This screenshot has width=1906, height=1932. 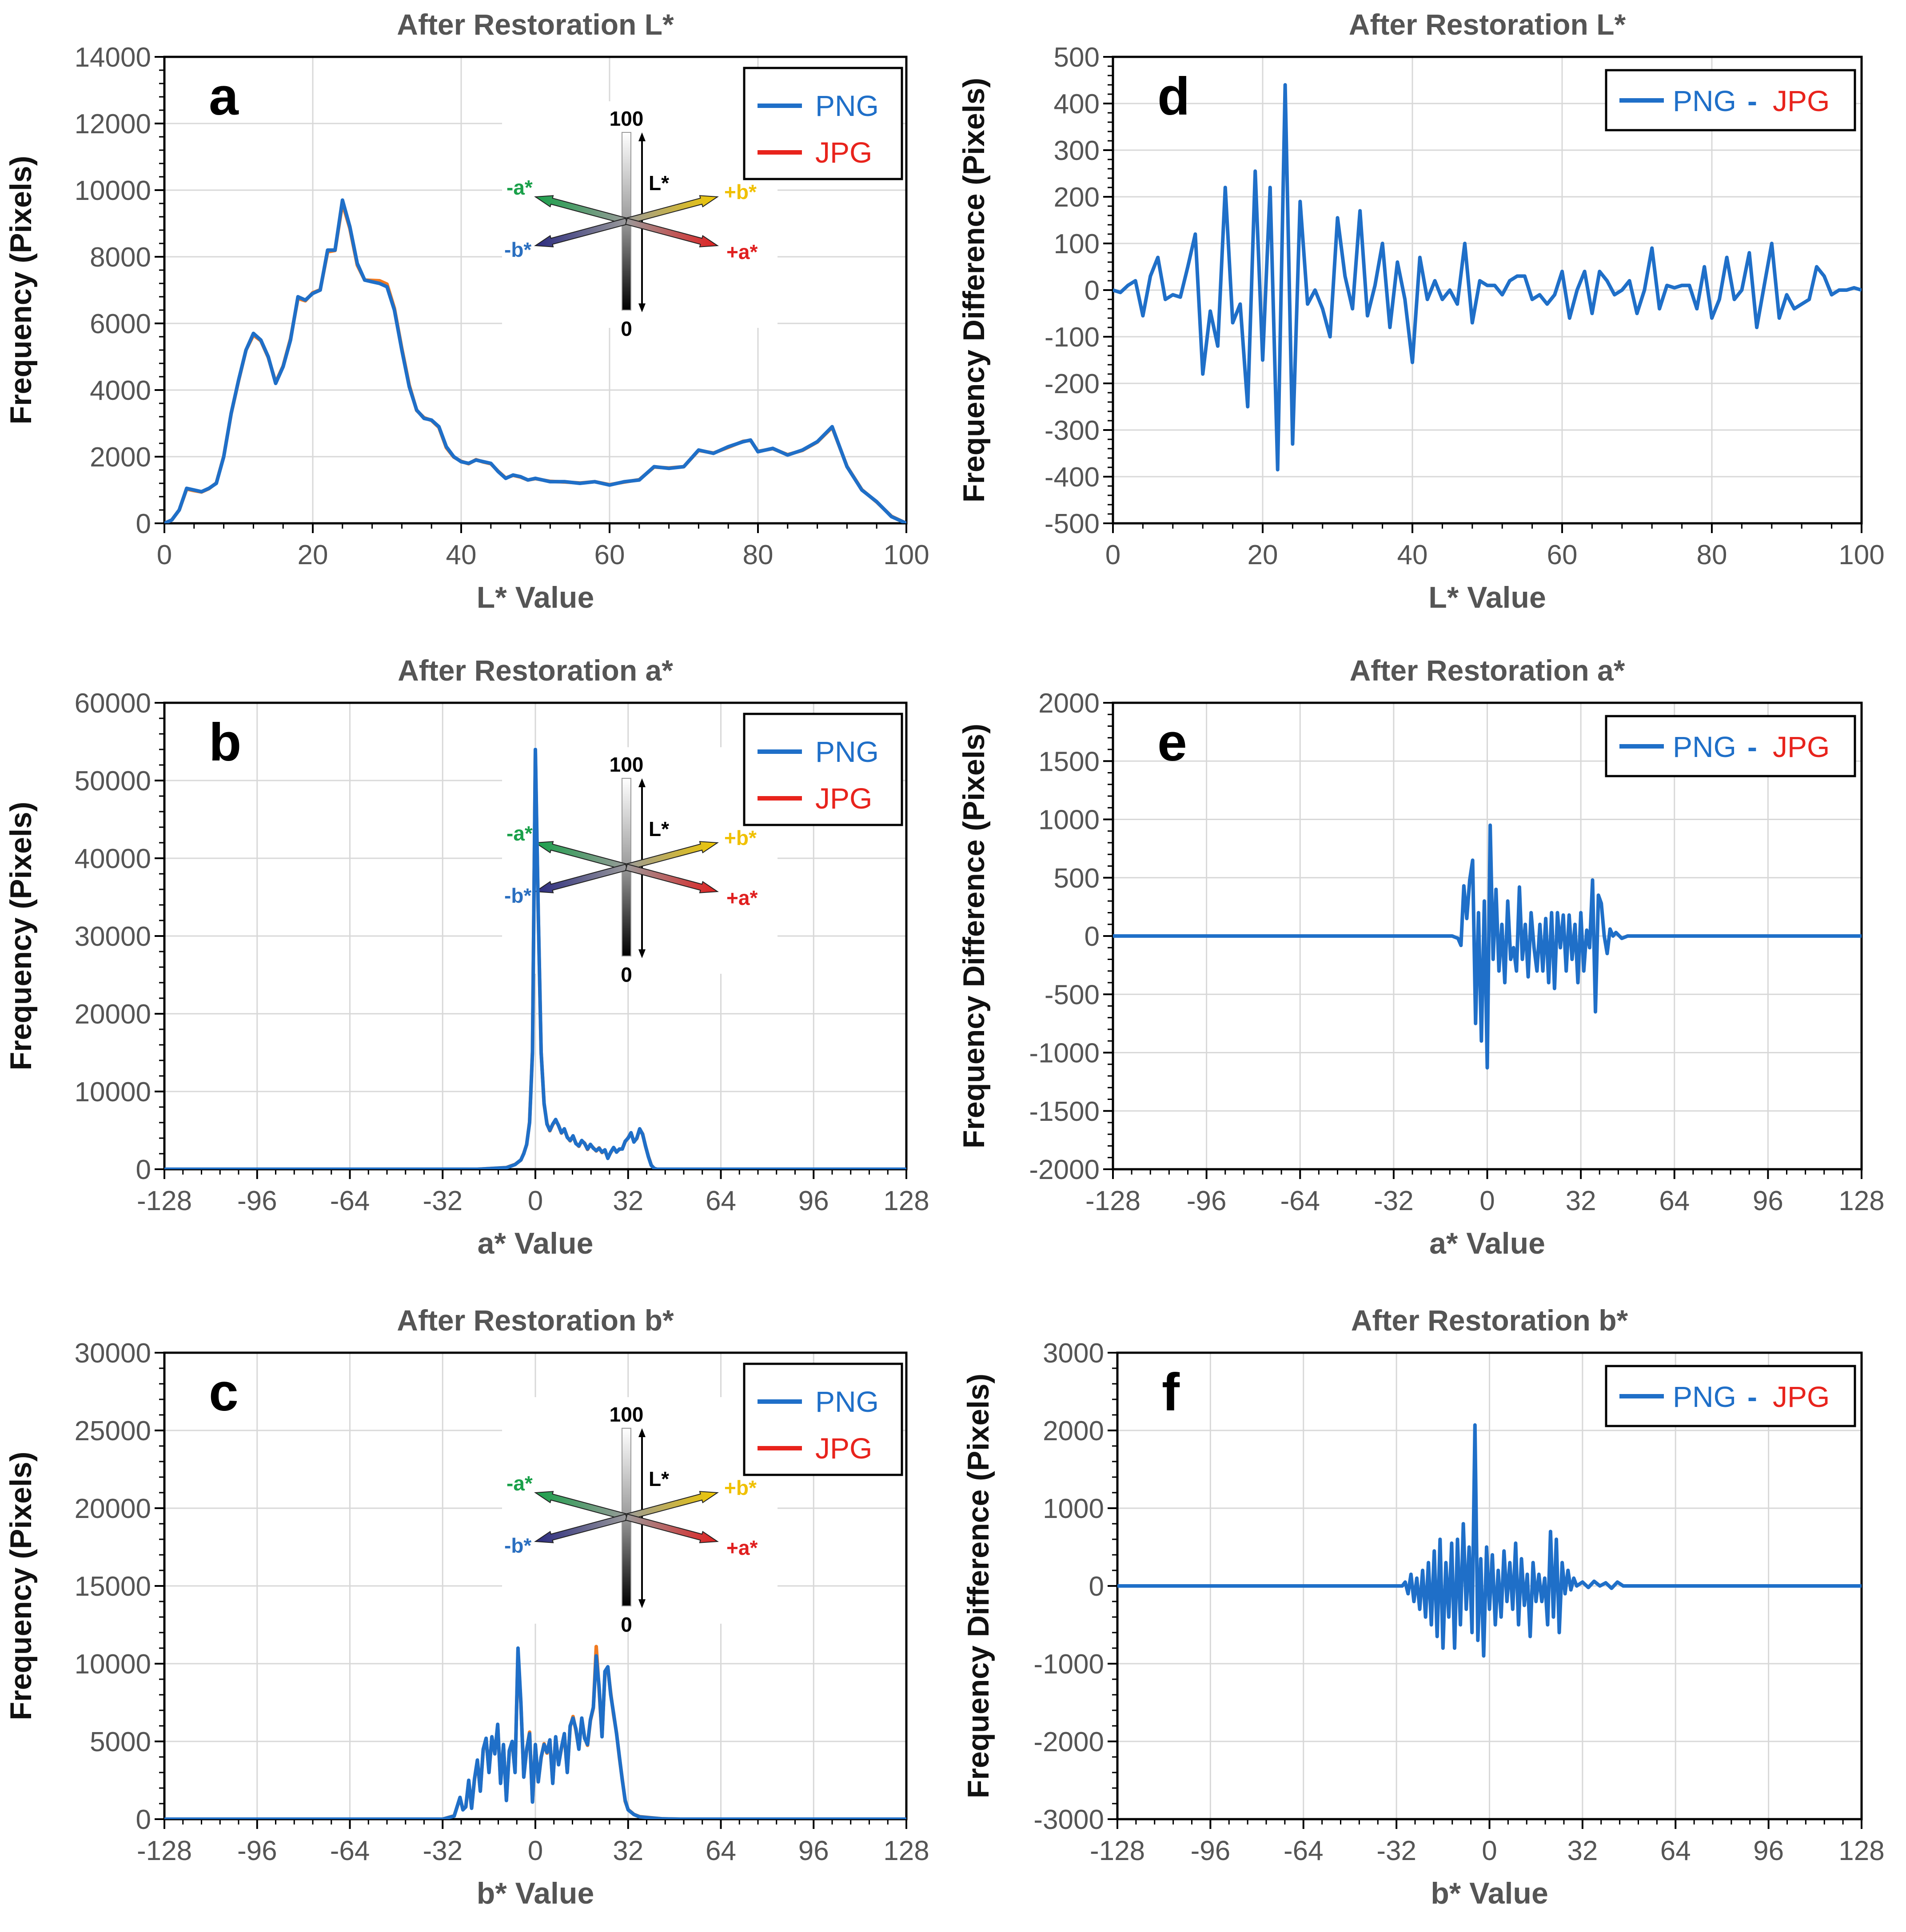 I want to click on panel-letter: c, so click(x=224, y=1392).